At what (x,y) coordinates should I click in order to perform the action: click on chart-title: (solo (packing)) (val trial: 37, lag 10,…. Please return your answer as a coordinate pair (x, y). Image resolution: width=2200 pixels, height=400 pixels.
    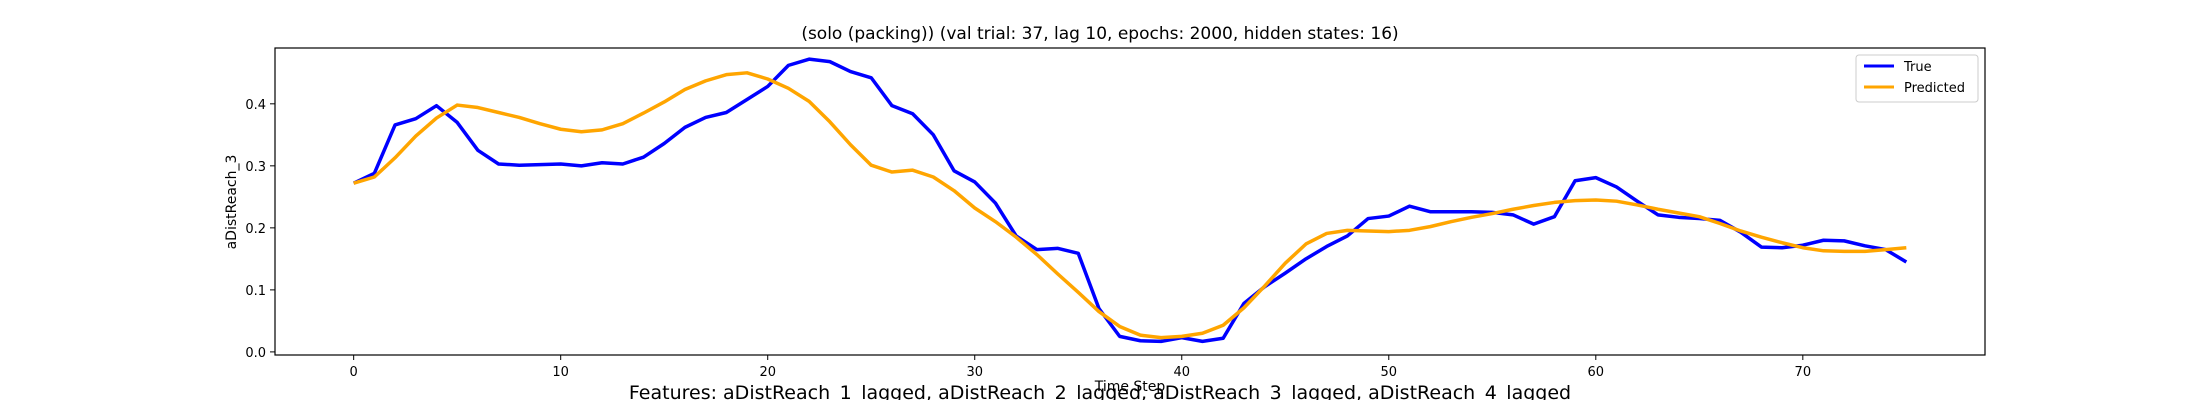
    Looking at the image, I should click on (1099, 34).